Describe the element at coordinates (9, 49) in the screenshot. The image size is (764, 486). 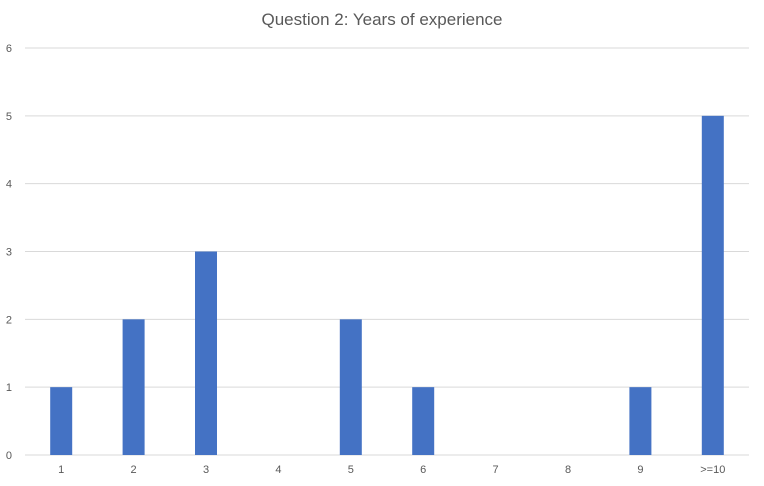
I see `y-tick-label: 6` at that location.